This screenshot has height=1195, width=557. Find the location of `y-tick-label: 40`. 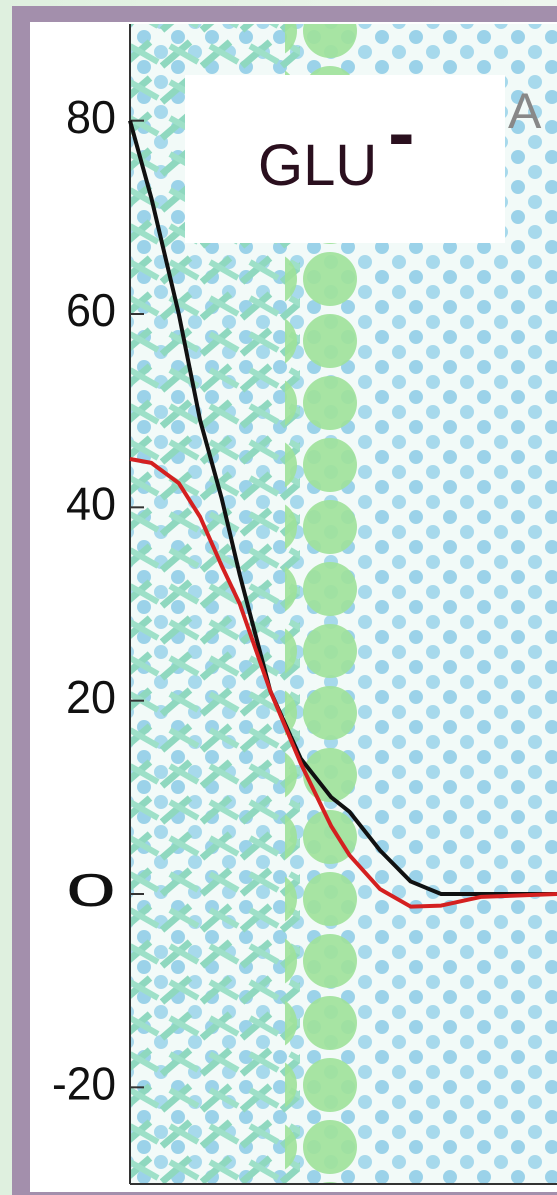

y-tick-label: 40 is located at coordinates (91, 503).